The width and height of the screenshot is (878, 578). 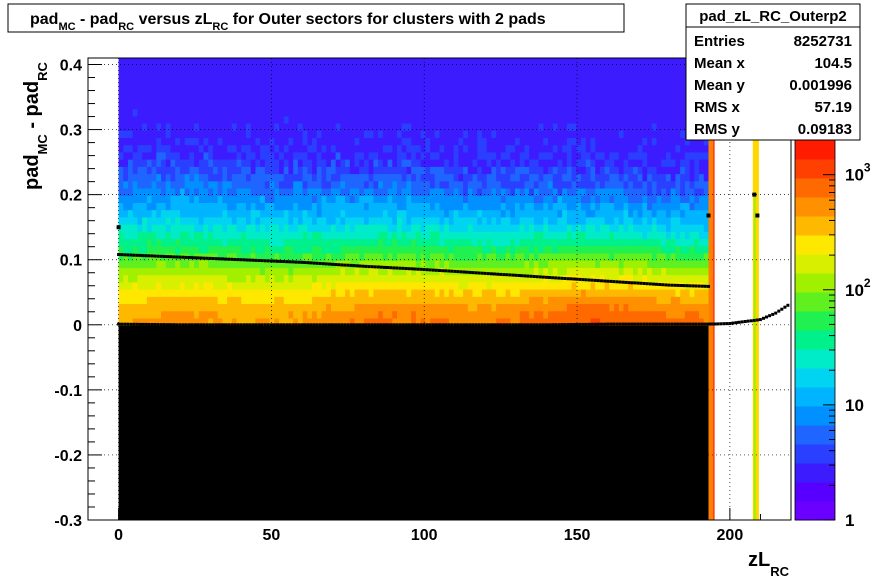 I want to click on x-tick-label: 0, so click(x=118, y=535).